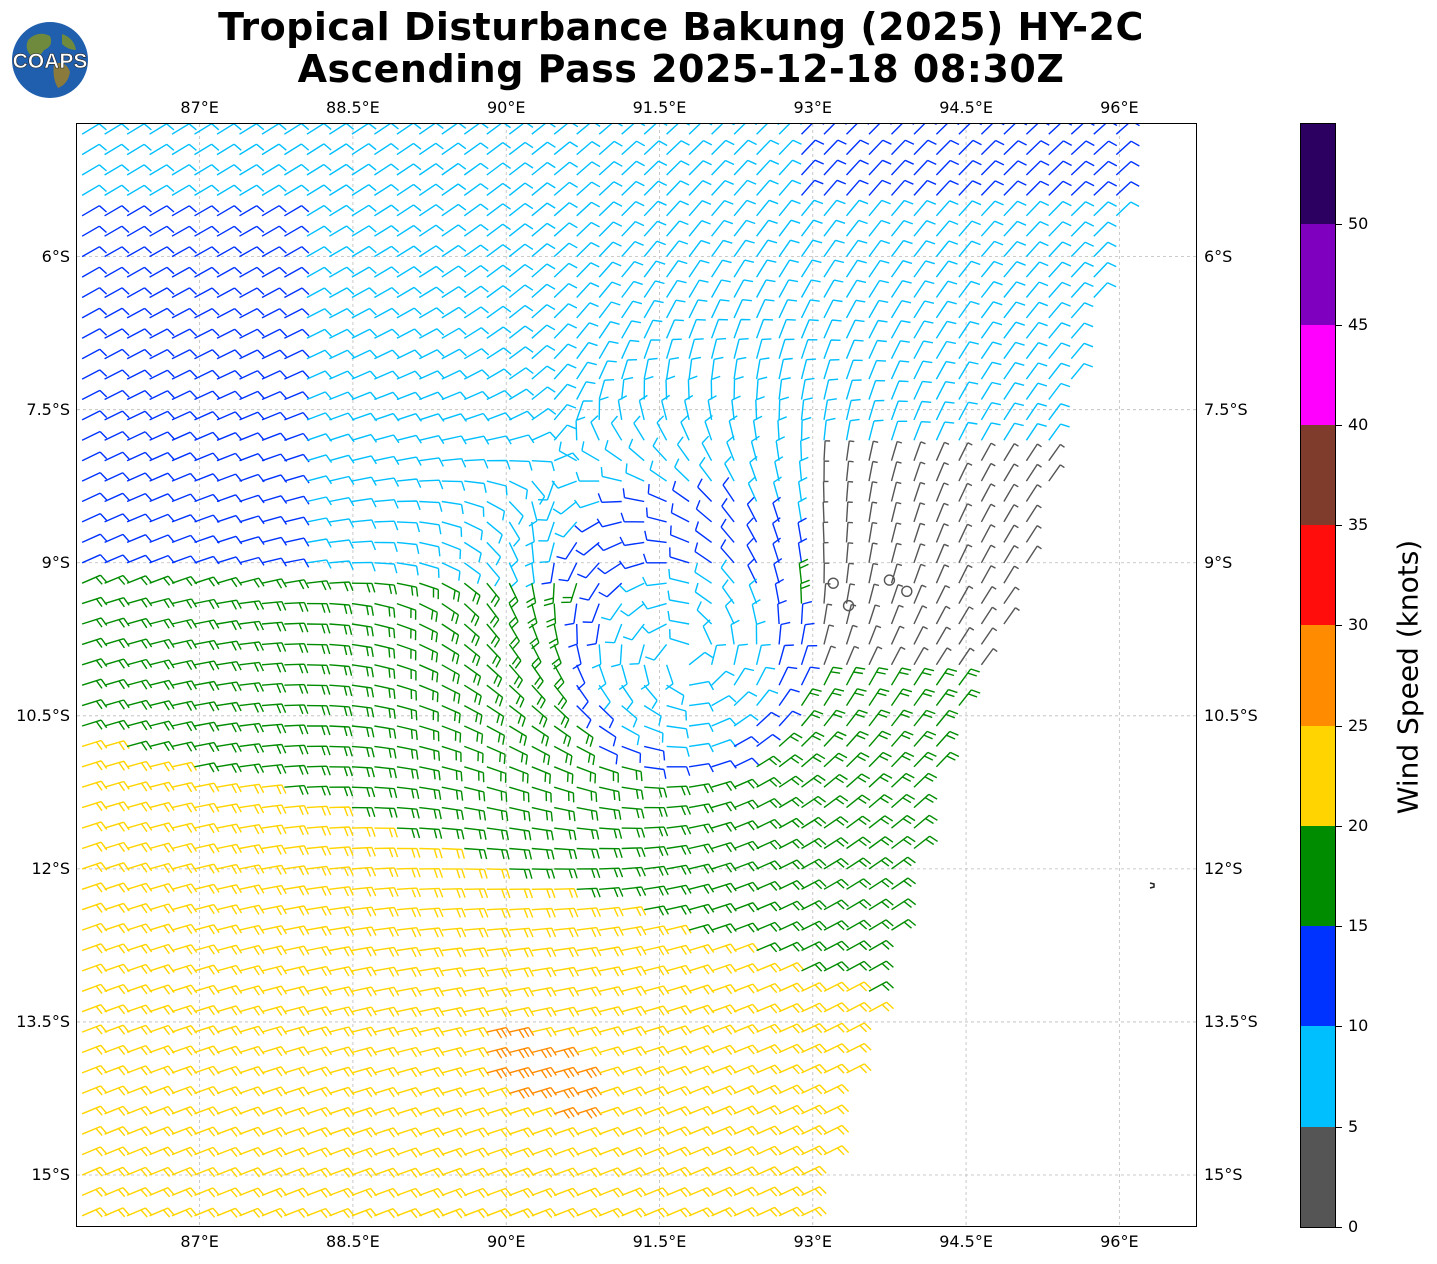  Describe the element at coordinates (1353, 1126) in the screenshot. I see `colorbar-tick-label: 5` at that location.